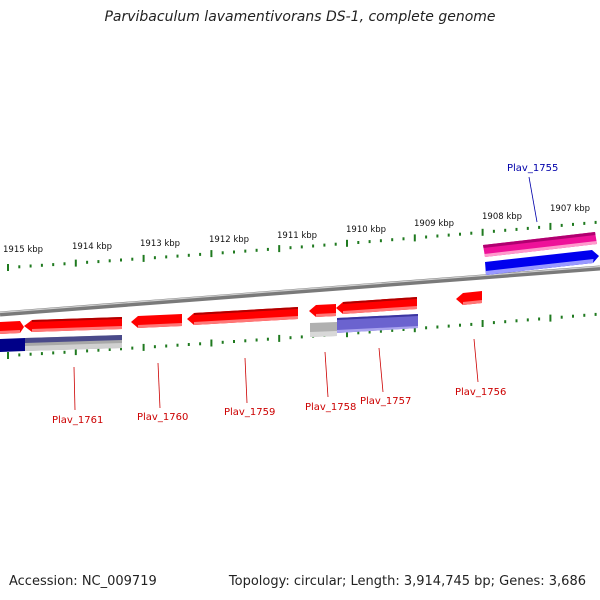 This screenshot has width=600, height=600. Describe the element at coordinates (434, 224) in the screenshot. I see `scale-label: 1909 kbp` at that location.